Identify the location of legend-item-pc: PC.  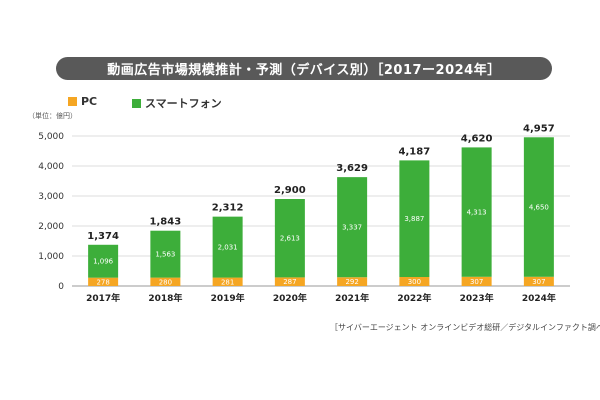
(82, 101).